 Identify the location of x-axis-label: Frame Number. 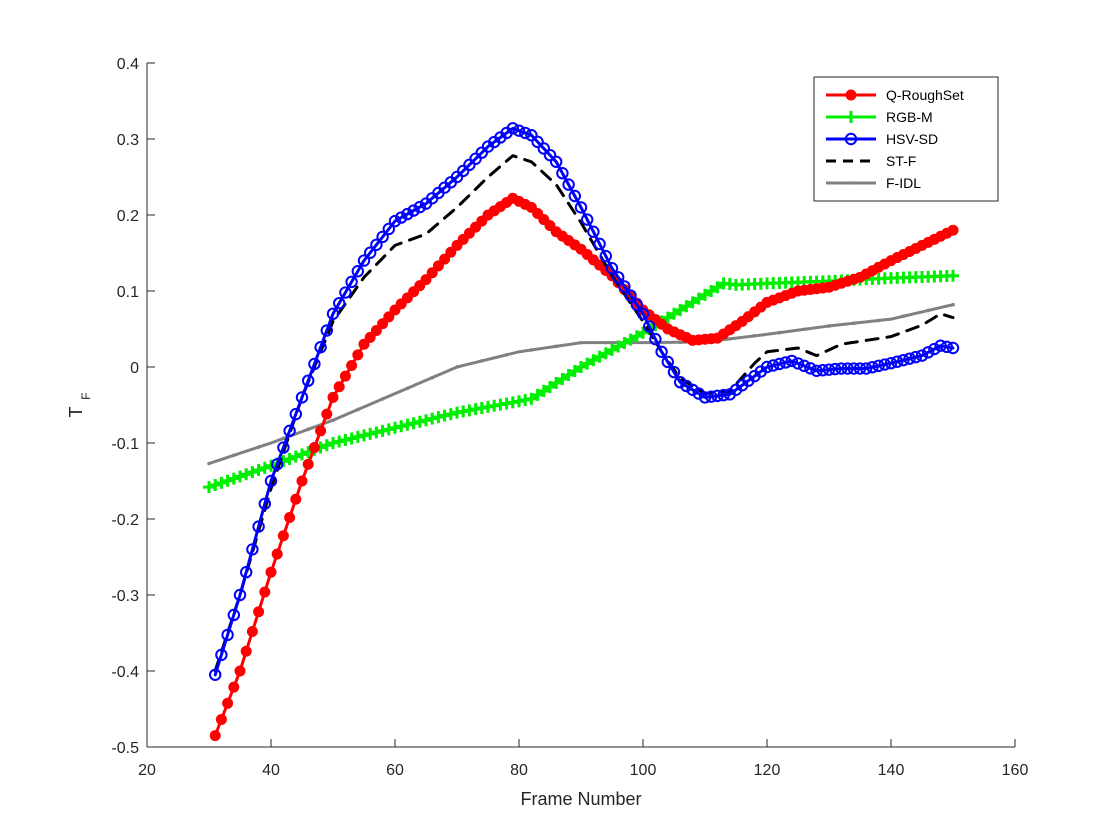
(580, 799).